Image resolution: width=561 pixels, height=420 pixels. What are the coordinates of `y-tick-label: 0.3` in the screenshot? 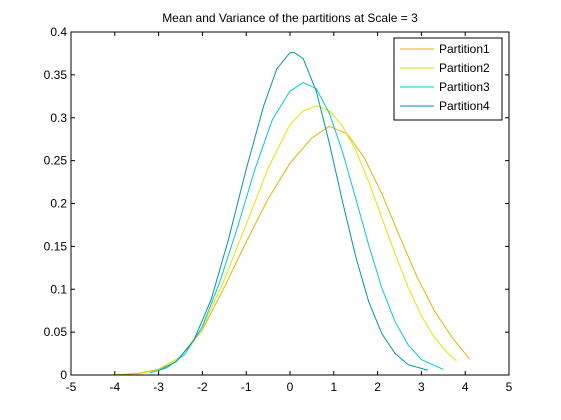 It's located at (58, 118).